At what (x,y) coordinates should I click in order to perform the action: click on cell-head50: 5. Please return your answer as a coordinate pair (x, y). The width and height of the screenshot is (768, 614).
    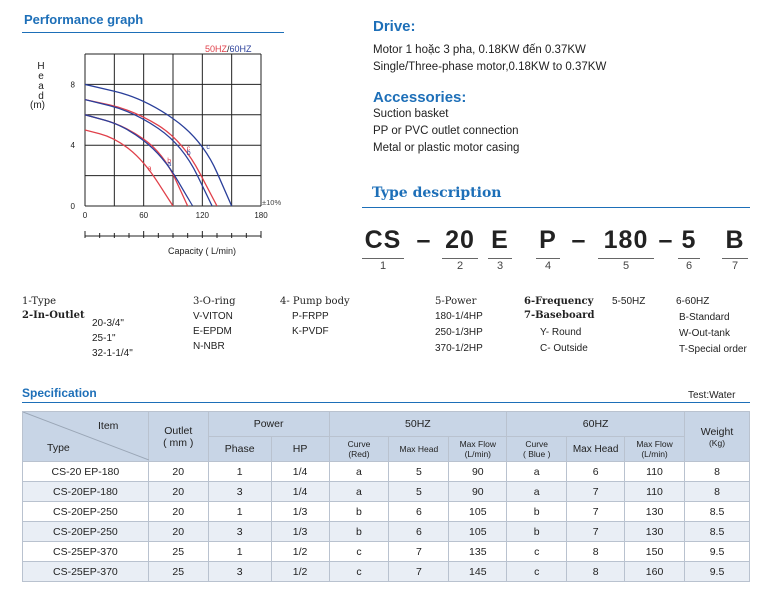
    Looking at the image, I should click on (419, 491).